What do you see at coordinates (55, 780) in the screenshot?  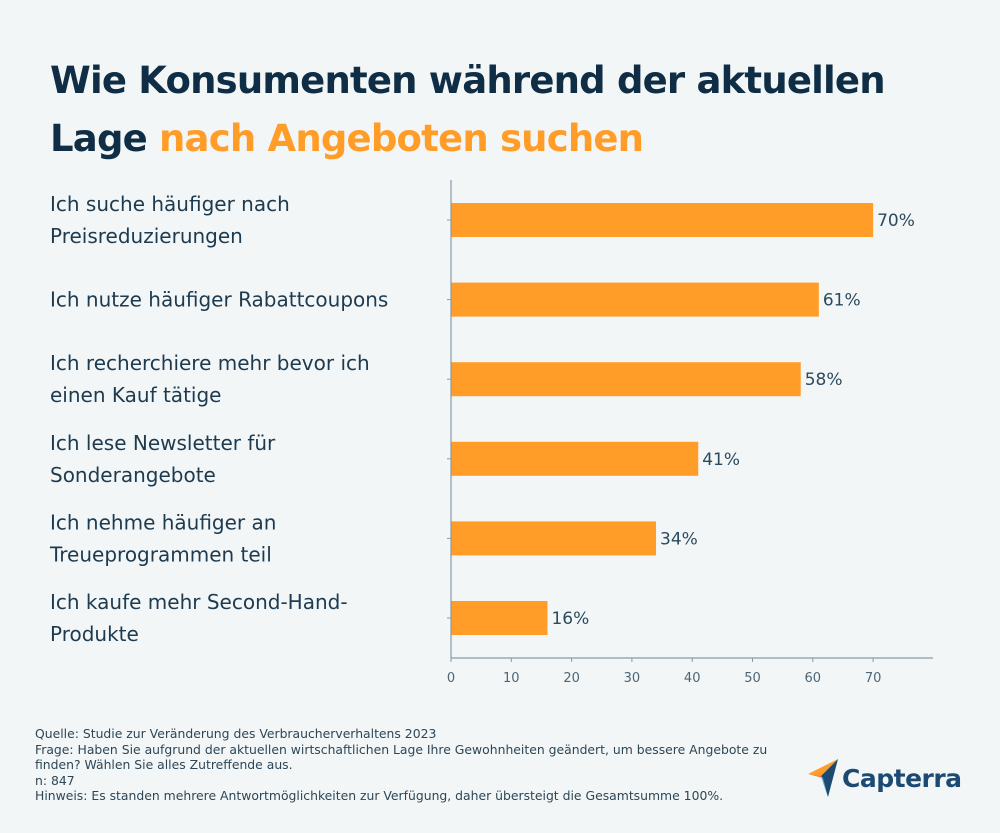 I see `sample-size-note: n: 847` at bounding box center [55, 780].